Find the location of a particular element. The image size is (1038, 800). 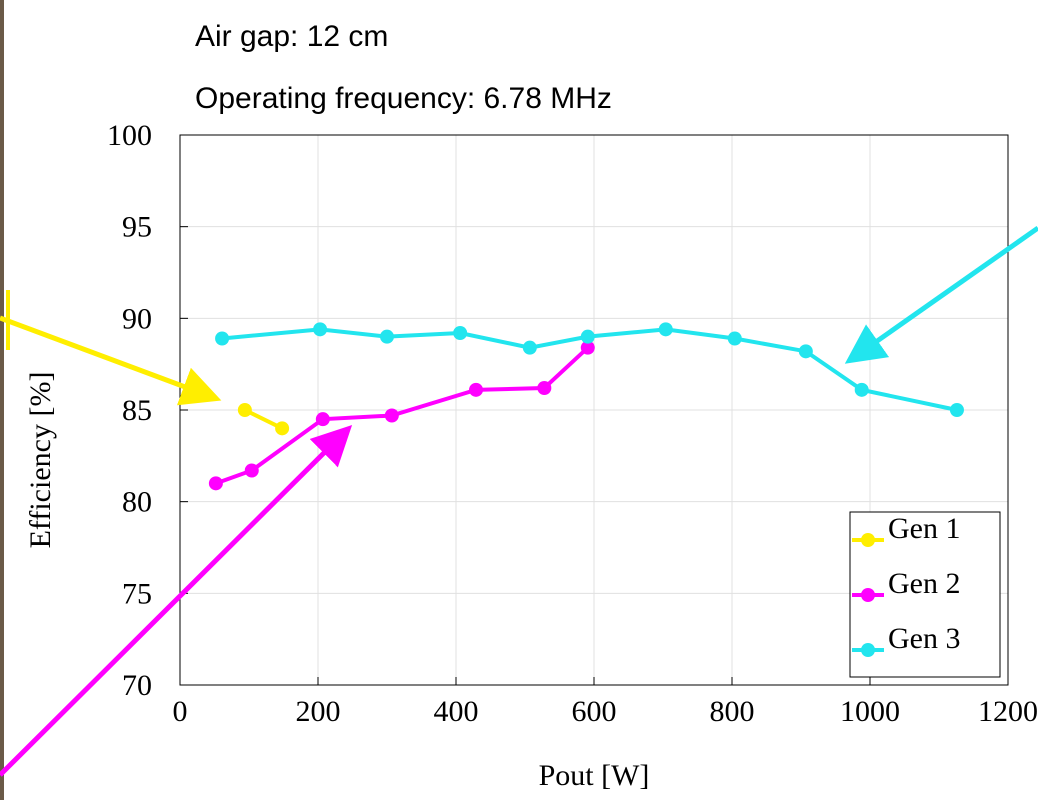

y-tick-label: 85 is located at coordinates (137, 410).